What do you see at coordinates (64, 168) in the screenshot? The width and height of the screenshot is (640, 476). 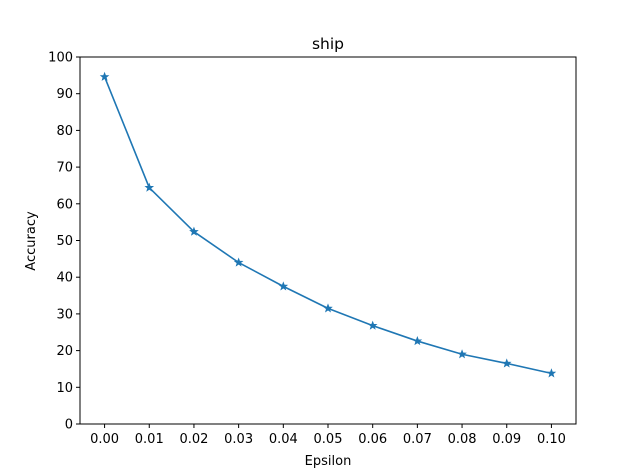 I see `y-tick-label: 70` at bounding box center [64, 168].